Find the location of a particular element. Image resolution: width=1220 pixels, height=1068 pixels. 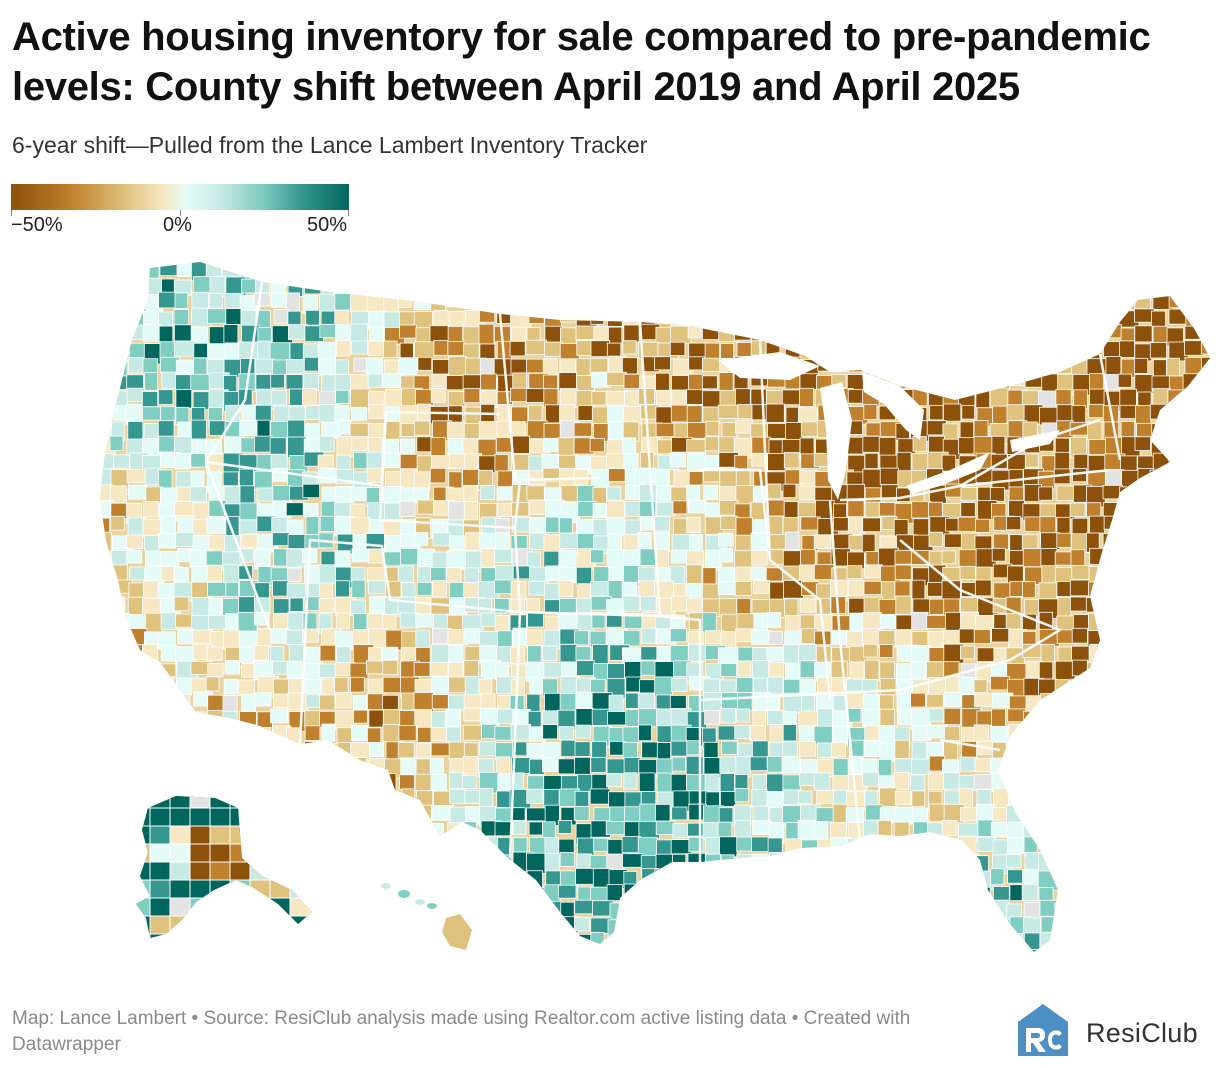

resiclub-brand: ResiClub is located at coordinates (1112, 1028).